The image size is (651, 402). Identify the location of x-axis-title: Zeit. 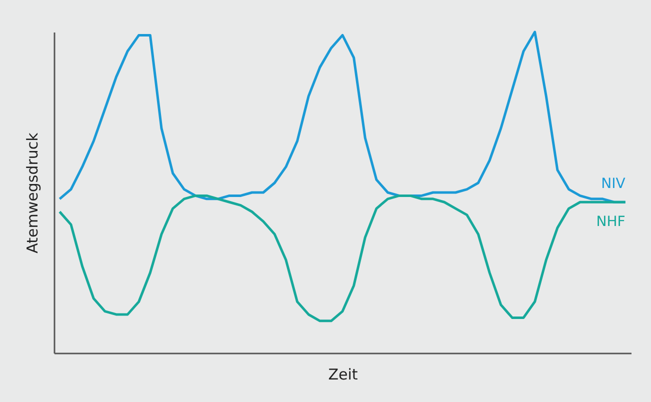
(343, 375).